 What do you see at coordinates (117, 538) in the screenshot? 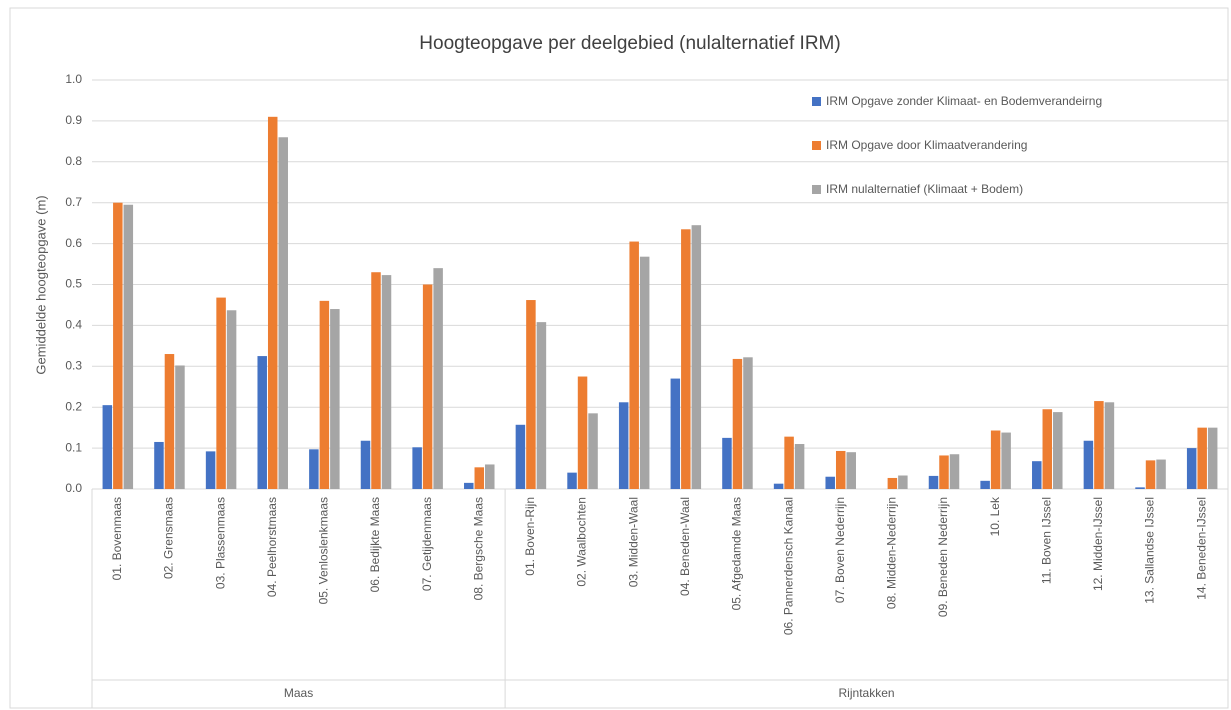
I see `x-tick-label: 01. Bovenmaas` at bounding box center [117, 538].